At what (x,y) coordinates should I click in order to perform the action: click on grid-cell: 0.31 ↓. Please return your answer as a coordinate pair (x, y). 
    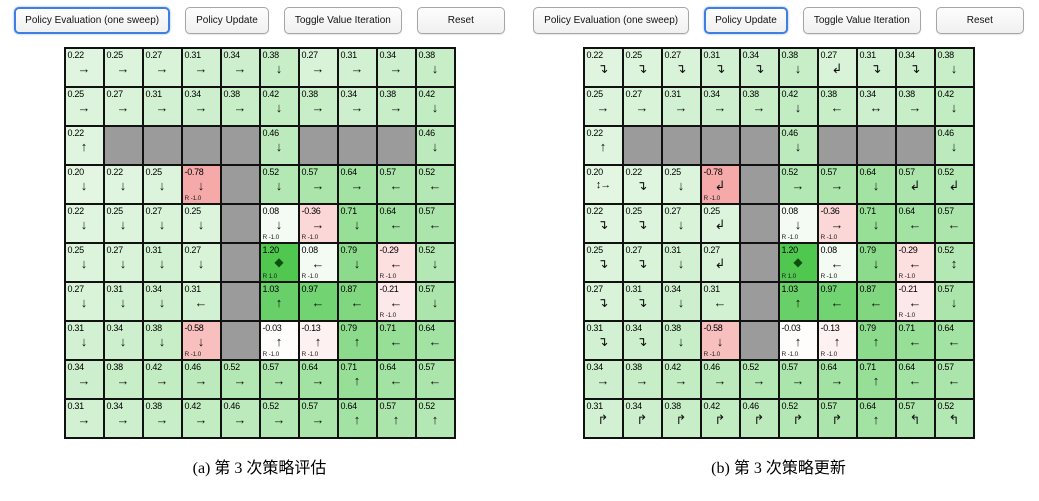
    Looking at the image, I should click on (162, 262).